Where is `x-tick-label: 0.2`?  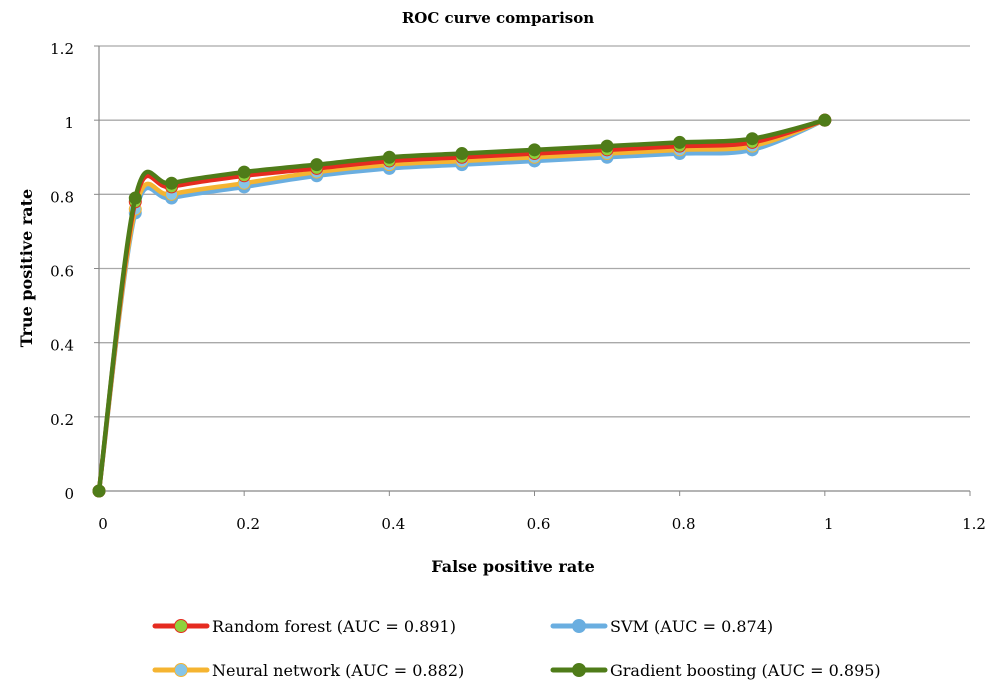 x-tick-label: 0.2 is located at coordinates (248, 524).